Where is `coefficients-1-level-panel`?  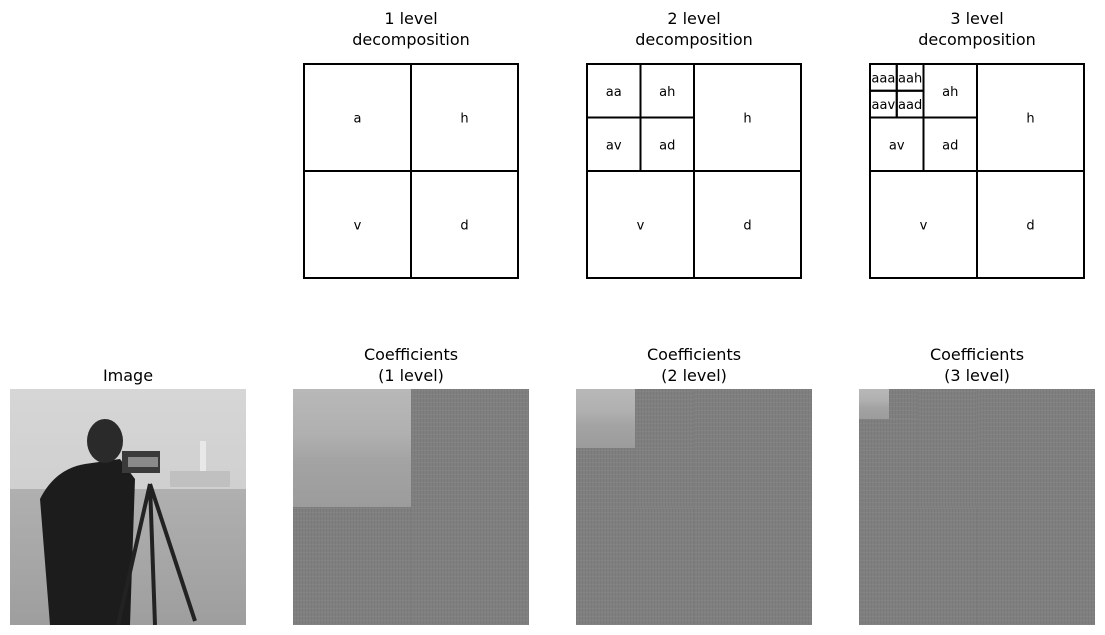 coefficients-1-level-panel is located at coordinates (411, 507).